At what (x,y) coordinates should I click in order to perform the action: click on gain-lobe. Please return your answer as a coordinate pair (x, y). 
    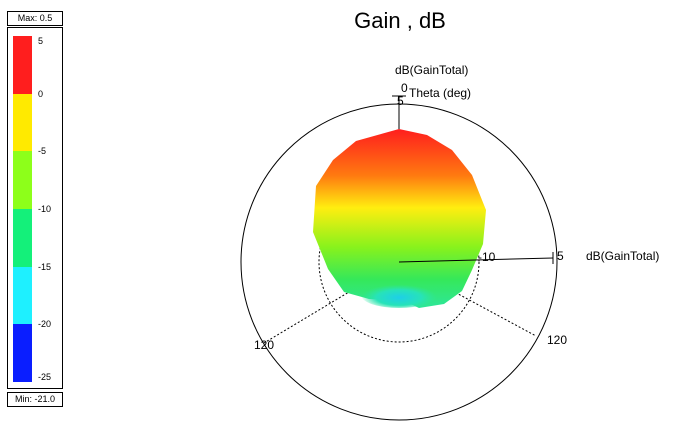
    Looking at the image, I should click on (399, 218).